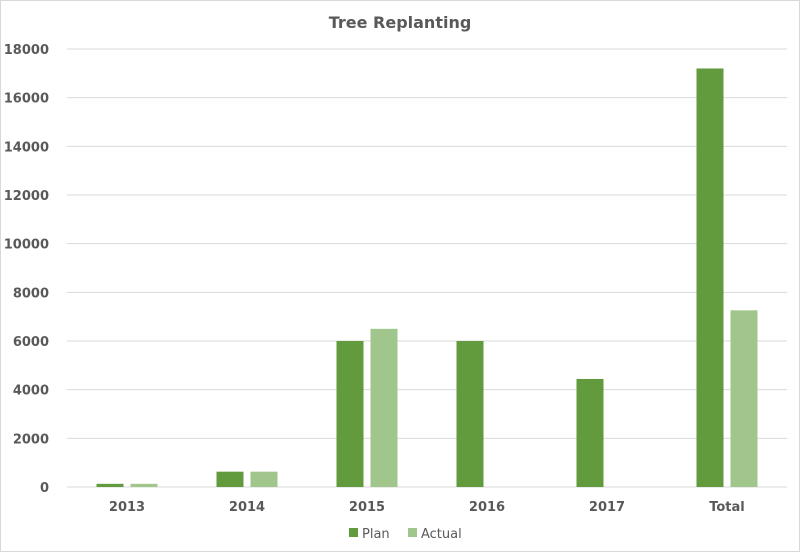 The height and width of the screenshot is (552, 800). I want to click on x-tick-label: 2015, so click(367, 507).